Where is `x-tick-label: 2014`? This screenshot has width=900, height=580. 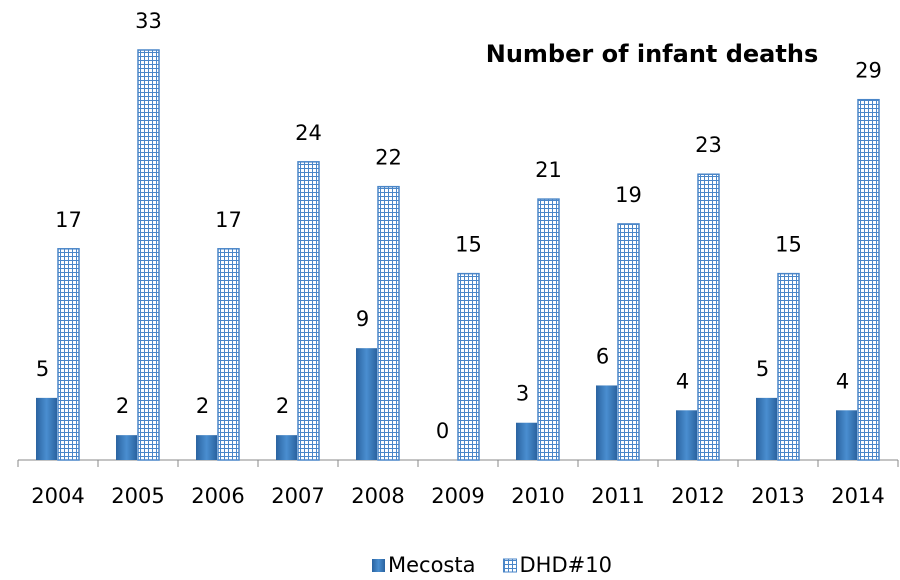
x-tick-label: 2014 is located at coordinates (857, 496).